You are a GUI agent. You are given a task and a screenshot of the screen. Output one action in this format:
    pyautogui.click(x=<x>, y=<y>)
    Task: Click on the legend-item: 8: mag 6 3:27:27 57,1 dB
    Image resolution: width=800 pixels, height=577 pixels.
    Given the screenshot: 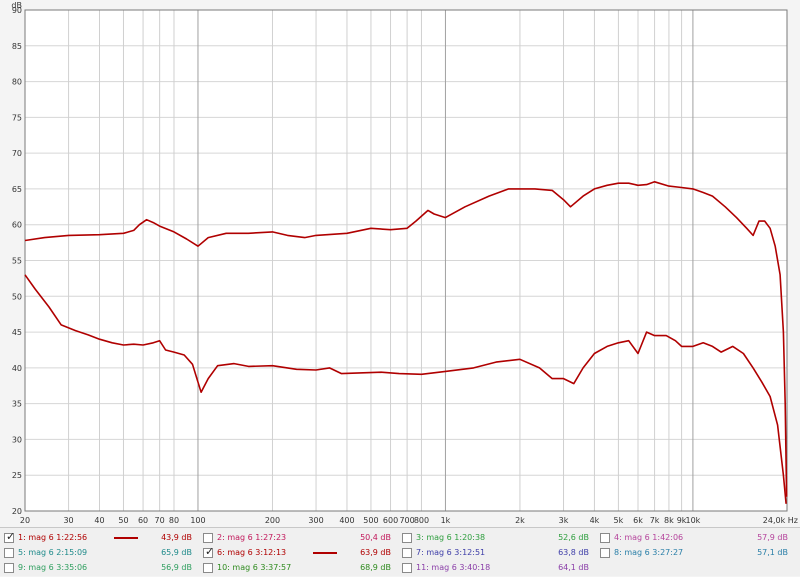 What is the action you would take?
    pyautogui.click(x=698, y=554)
    